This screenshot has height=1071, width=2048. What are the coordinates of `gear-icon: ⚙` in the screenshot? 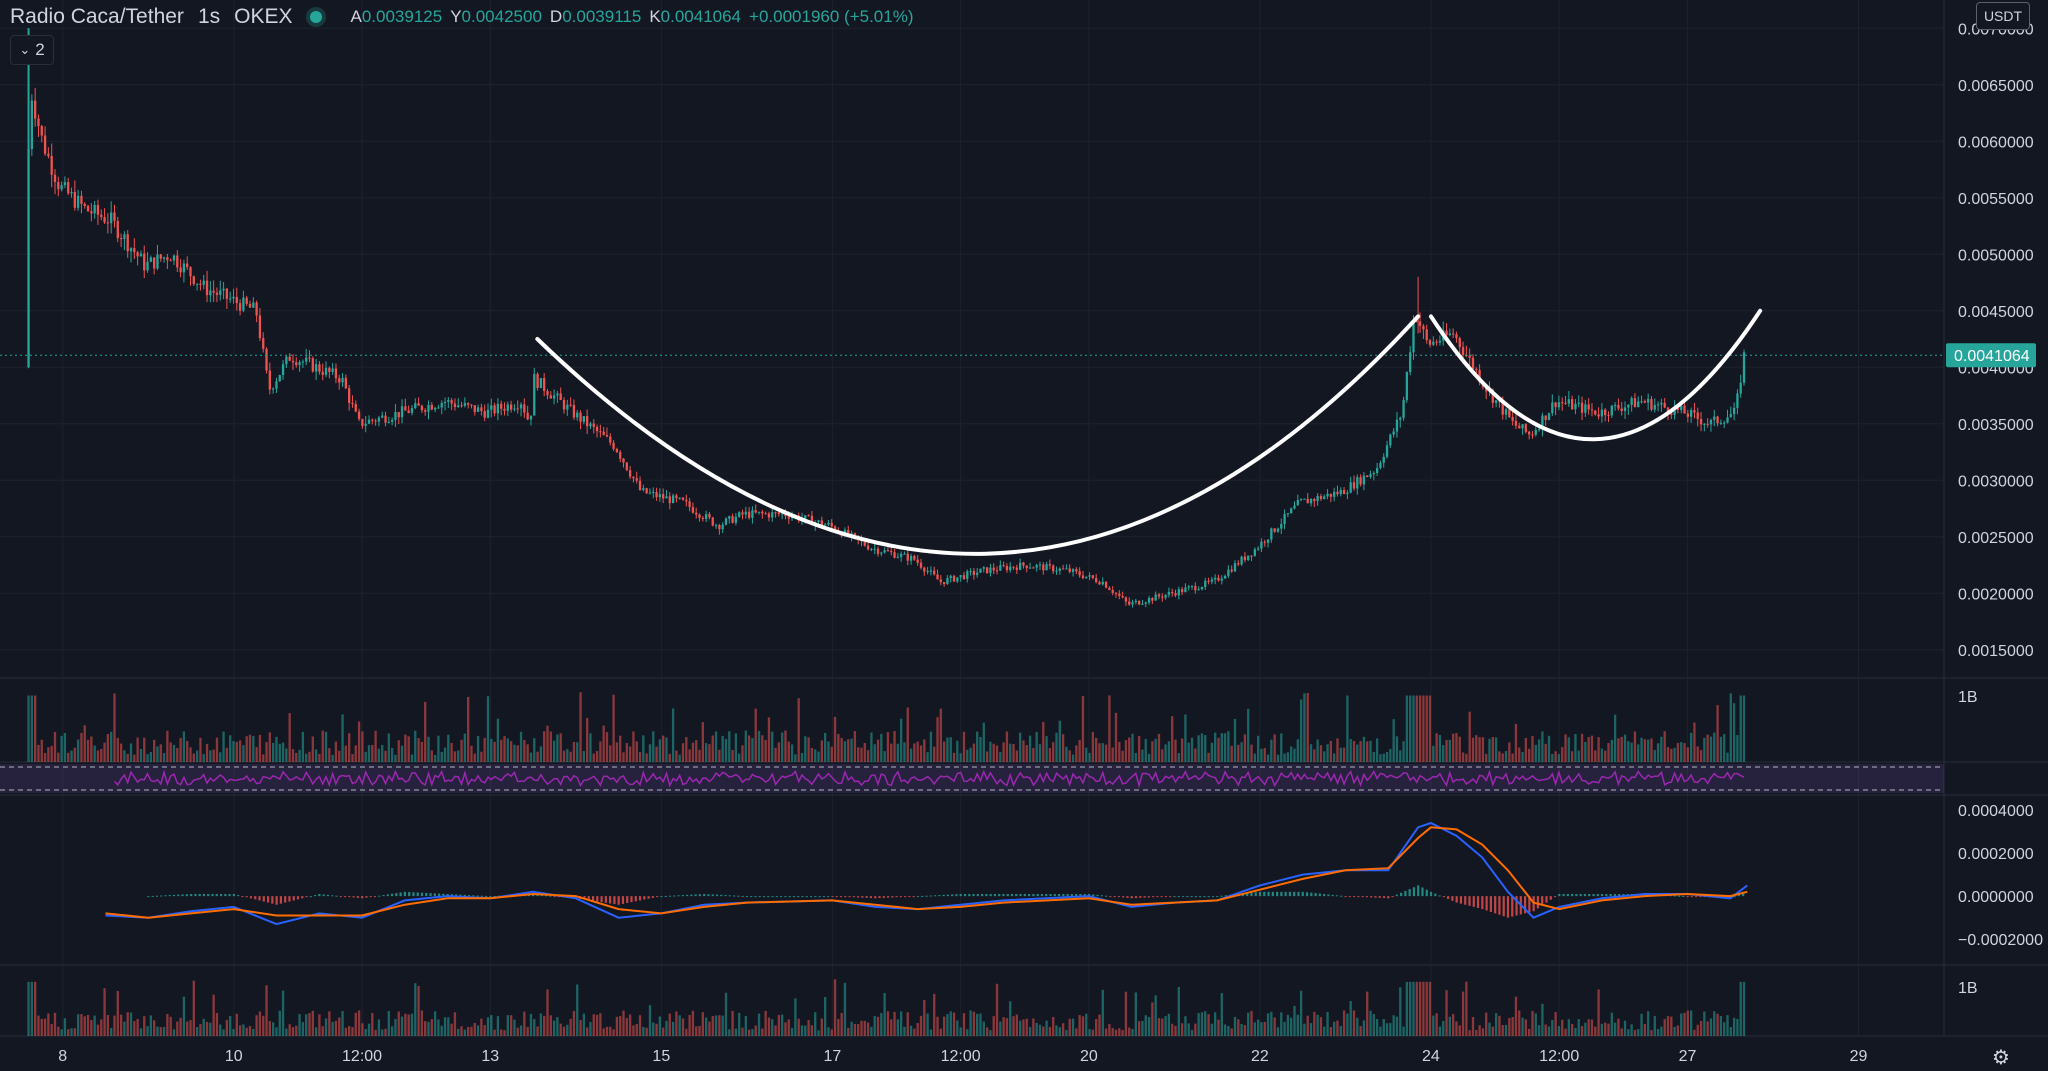 It's located at (2001, 1057).